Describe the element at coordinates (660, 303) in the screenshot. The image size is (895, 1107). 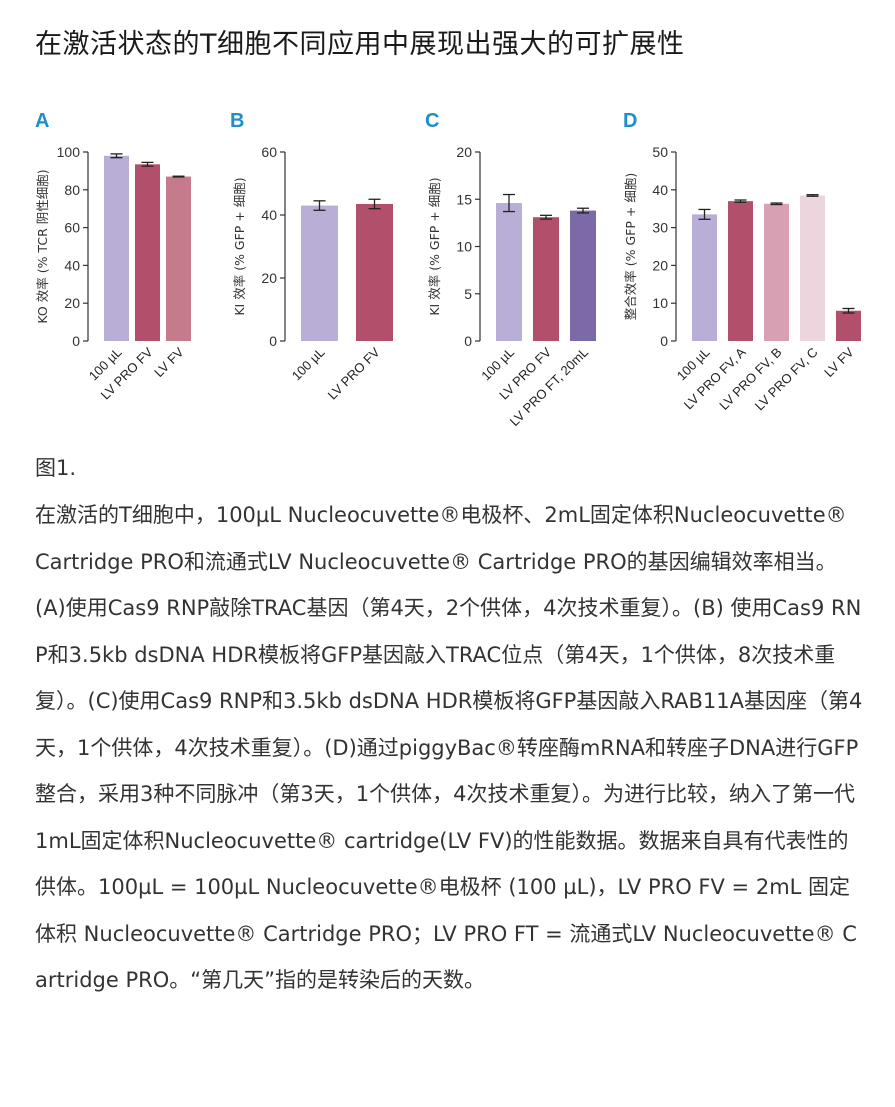
I see `y-tick-label-d: 10` at that location.